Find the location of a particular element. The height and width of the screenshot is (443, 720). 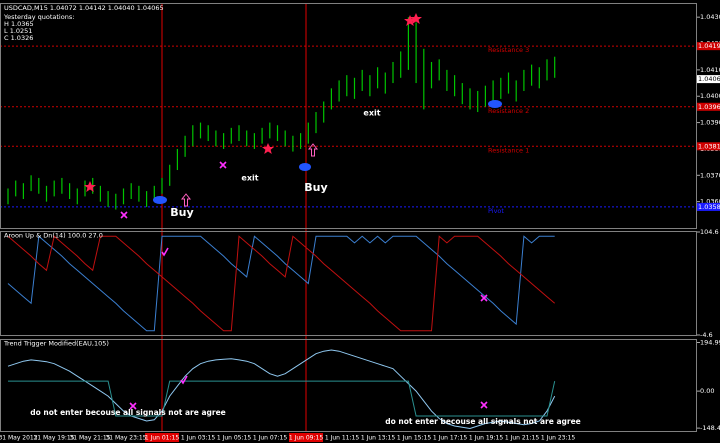

time-label: 1 Jun 11:15 is located at coordinates (342, 438).